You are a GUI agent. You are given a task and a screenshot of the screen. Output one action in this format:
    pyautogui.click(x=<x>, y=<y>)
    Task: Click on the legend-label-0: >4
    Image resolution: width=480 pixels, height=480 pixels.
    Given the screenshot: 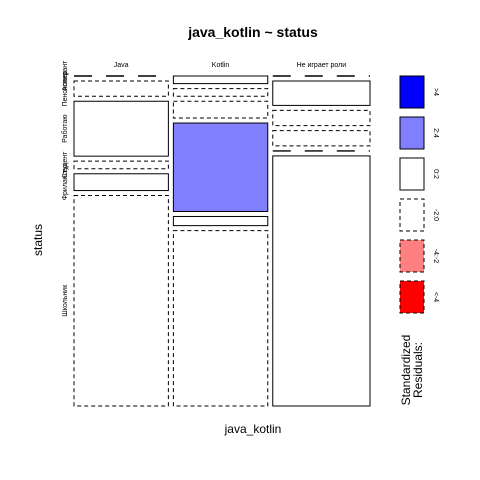 What is the action you would take?
    pyautogui.click(x=435, y=92)
    